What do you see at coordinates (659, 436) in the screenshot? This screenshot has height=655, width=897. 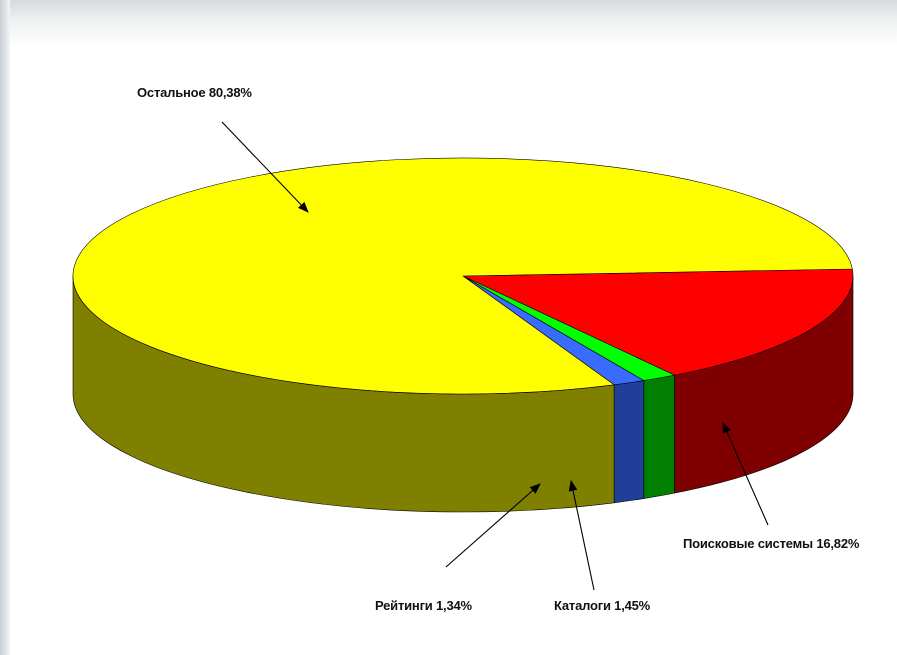 I see `slice-side-catalogs` at bounding box center [659, 436].